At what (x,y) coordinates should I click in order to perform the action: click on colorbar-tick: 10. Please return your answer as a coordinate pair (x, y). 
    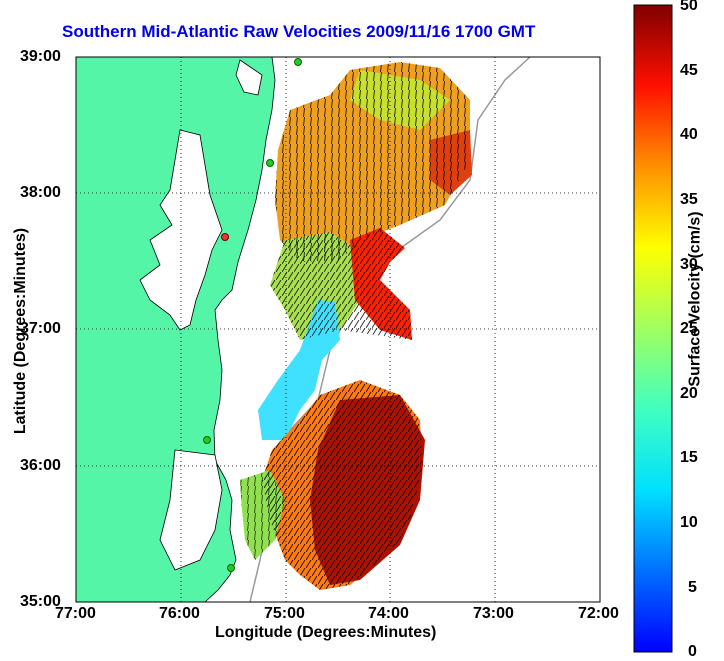
    Looking at the image, I should click on (689, 522).